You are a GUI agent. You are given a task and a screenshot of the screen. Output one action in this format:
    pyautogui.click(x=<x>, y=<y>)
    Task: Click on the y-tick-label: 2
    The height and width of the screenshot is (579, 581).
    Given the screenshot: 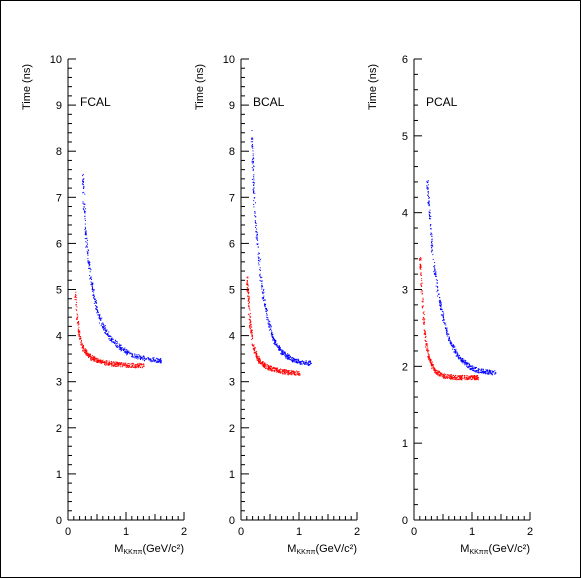 What is the action you would take?
    pyautogui.click(x=59, y=429)
    